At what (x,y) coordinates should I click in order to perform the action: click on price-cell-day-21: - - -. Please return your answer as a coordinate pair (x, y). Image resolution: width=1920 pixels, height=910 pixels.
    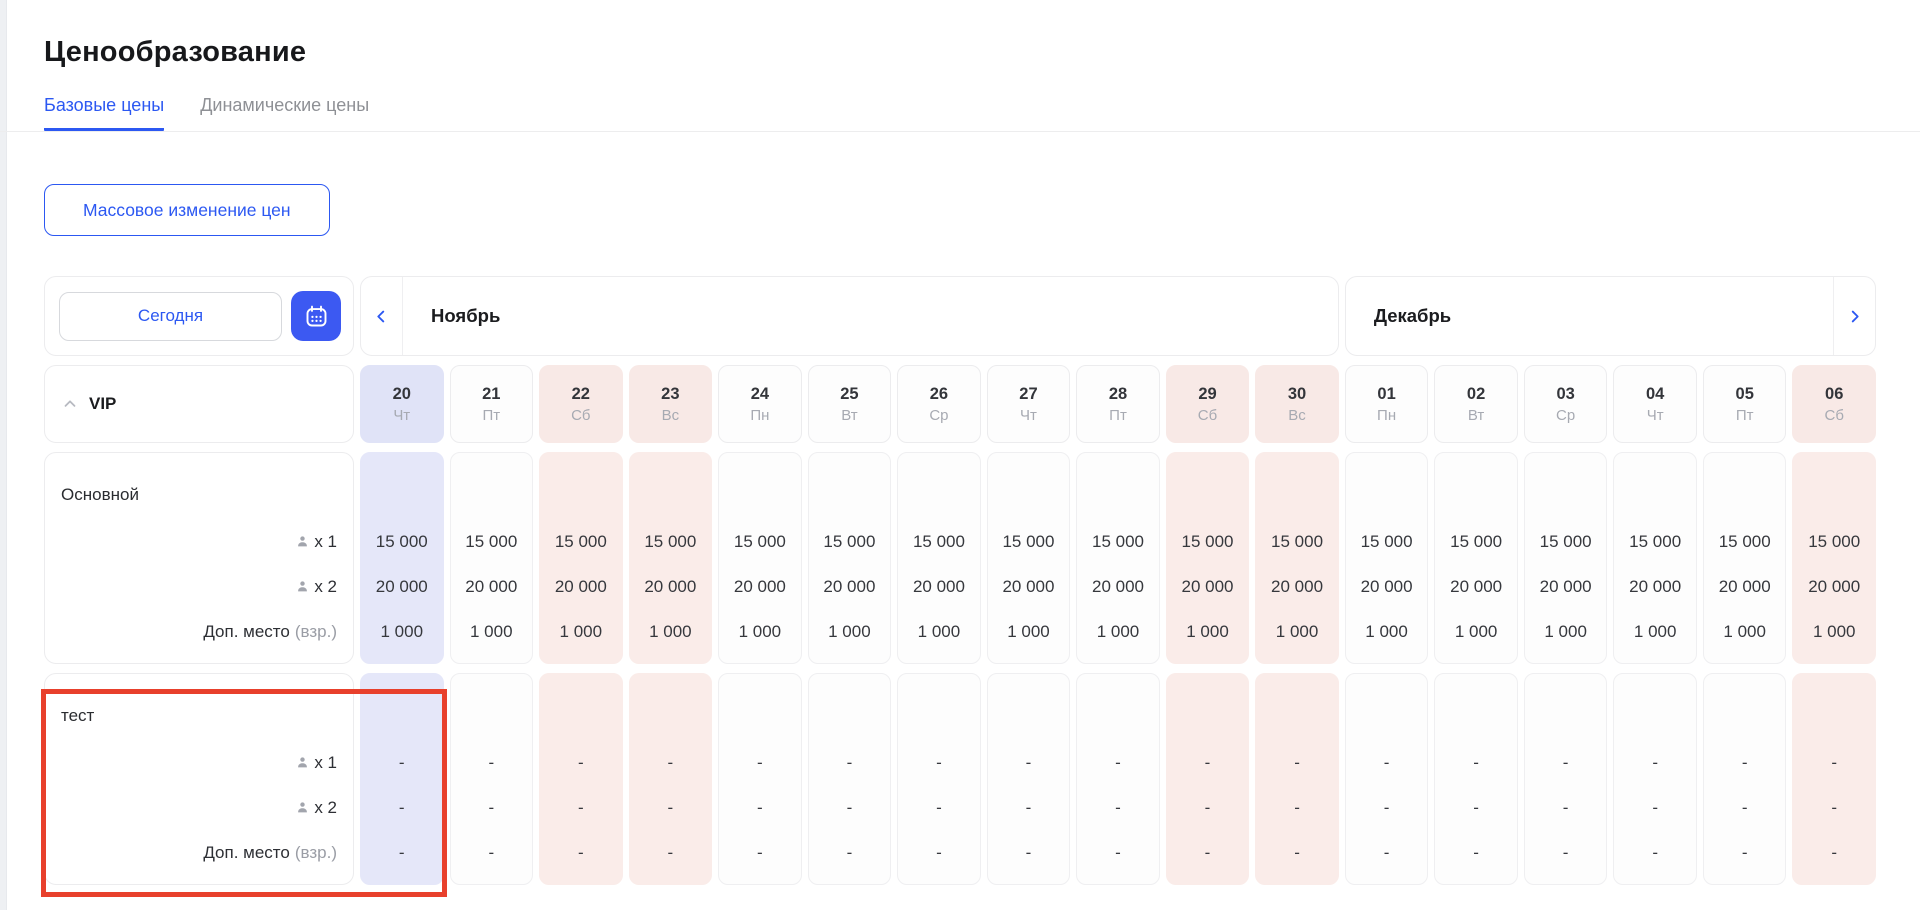
    Looking at the image, I should click on (491, 779).